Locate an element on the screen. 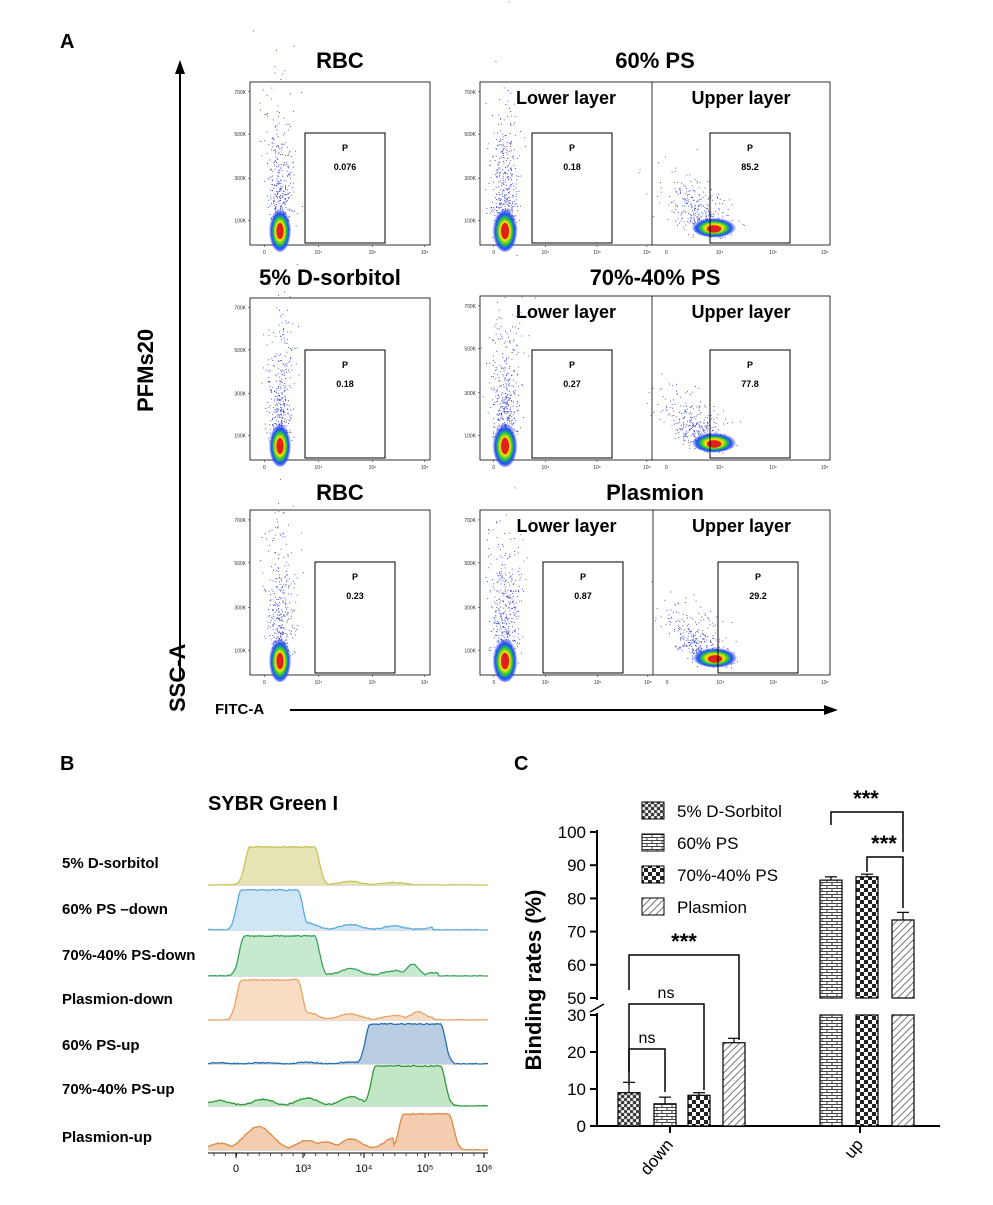 This screenshot has height=1205, width=993. left-plot-title: RBC is located at coordinates (340, 60).